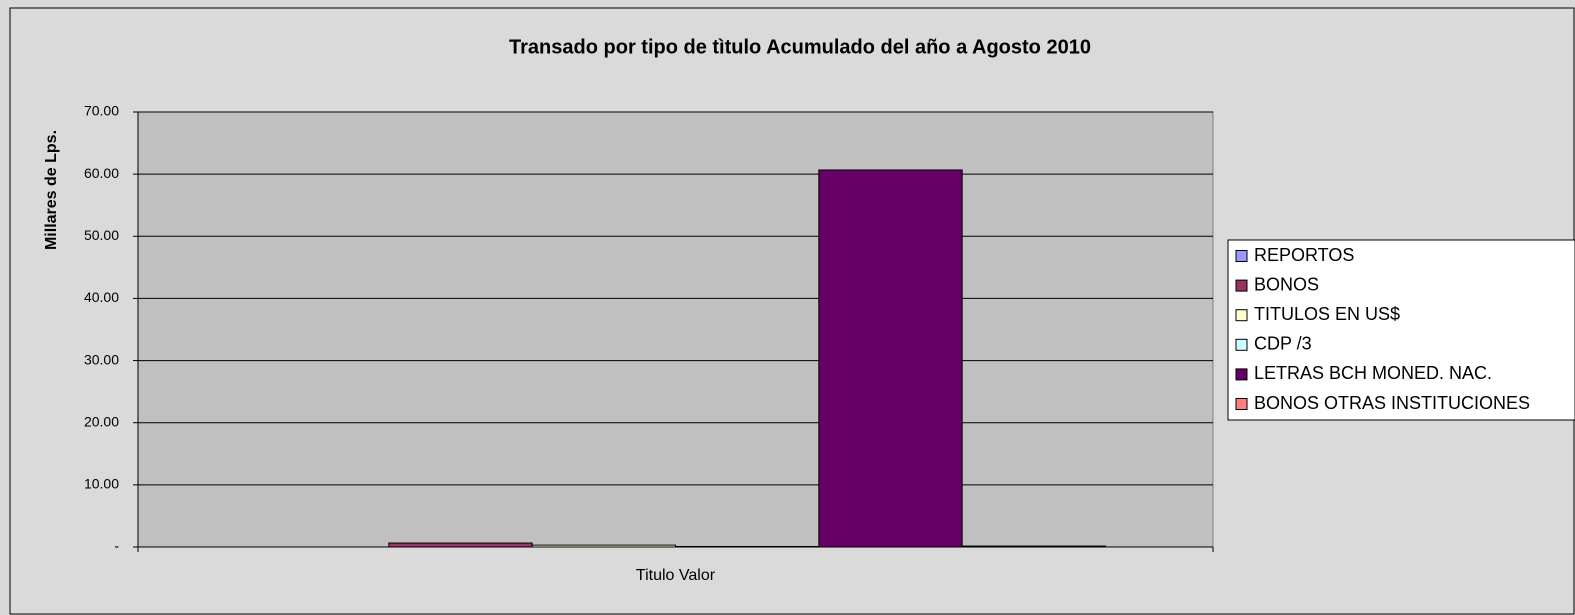 The height and width of the screenshot is (615, 1575). I want to click on y-tick-label: 30.00, so click(101, 359).